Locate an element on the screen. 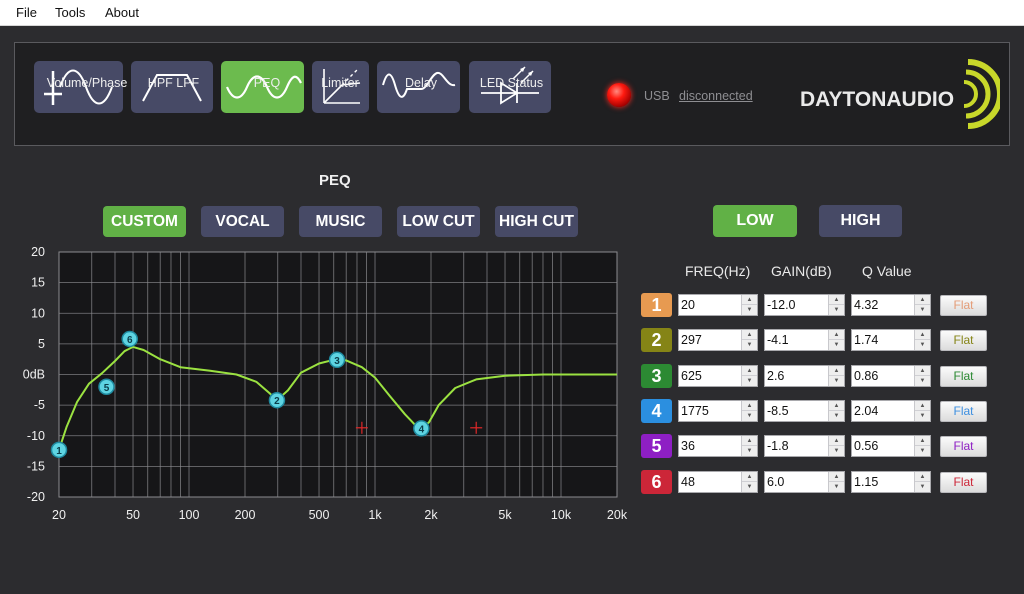 Image resolution: width=1024 pixels, height=594 pixels. menu-about: About is located at coordinates (122, 12).